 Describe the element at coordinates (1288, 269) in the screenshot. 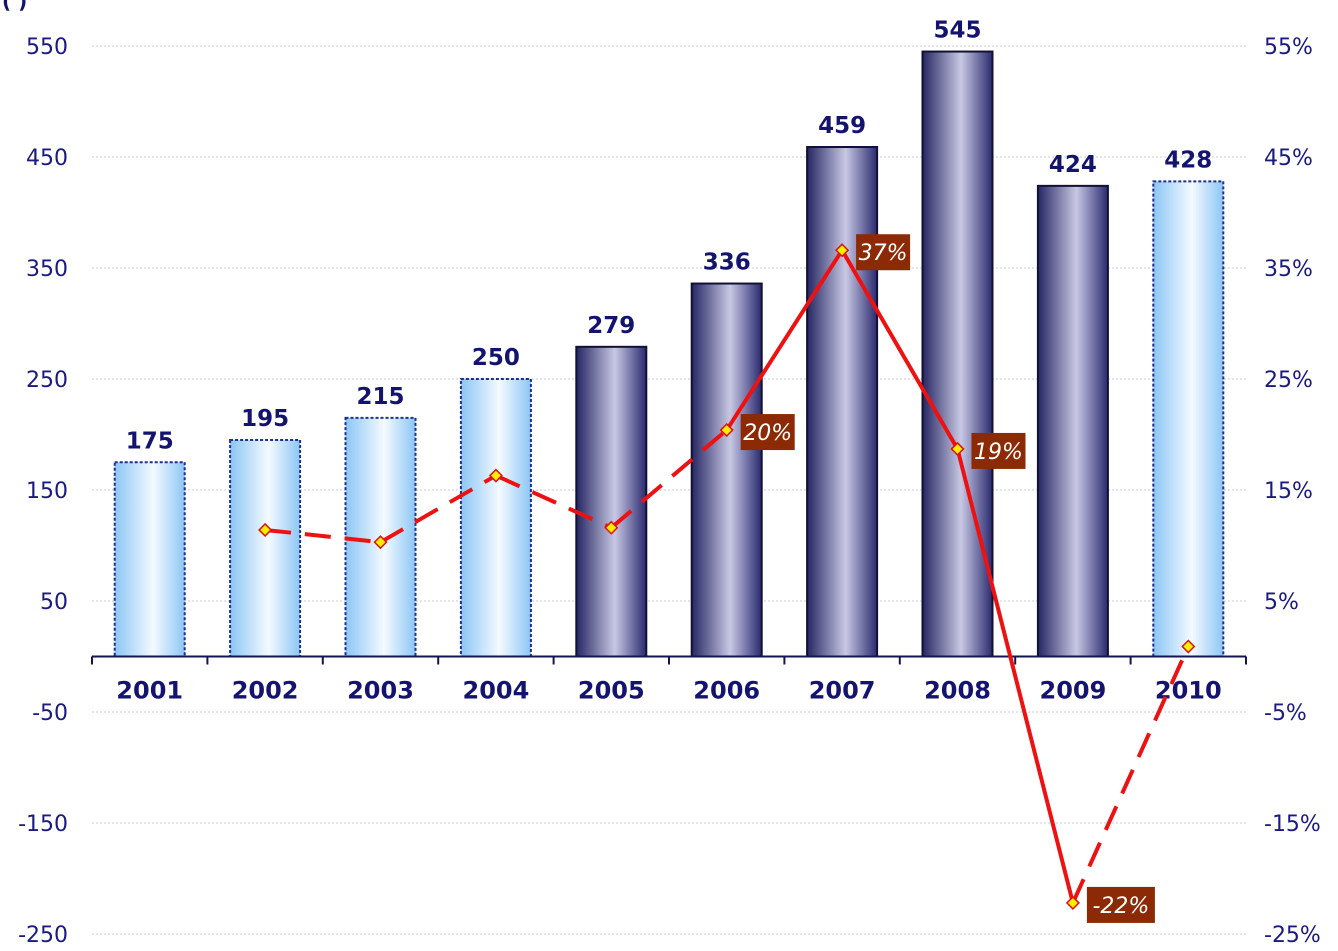

I see `y-right-tick-label: 35%` at that location.